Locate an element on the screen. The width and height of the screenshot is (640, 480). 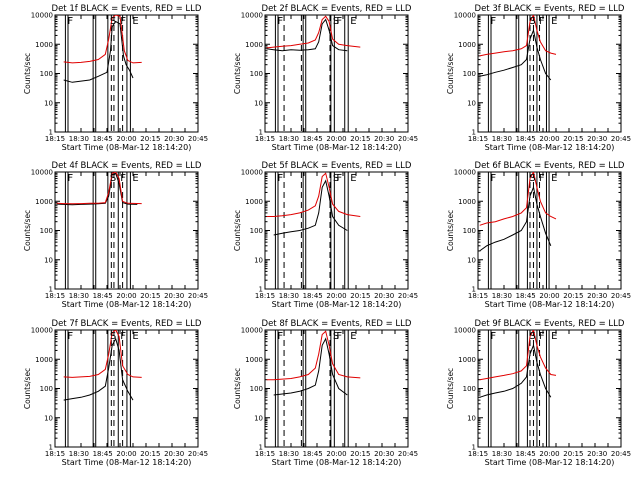
panel-title: Det 9f BLACK = Events, RED = LLD is located at coordinates (550, 324).